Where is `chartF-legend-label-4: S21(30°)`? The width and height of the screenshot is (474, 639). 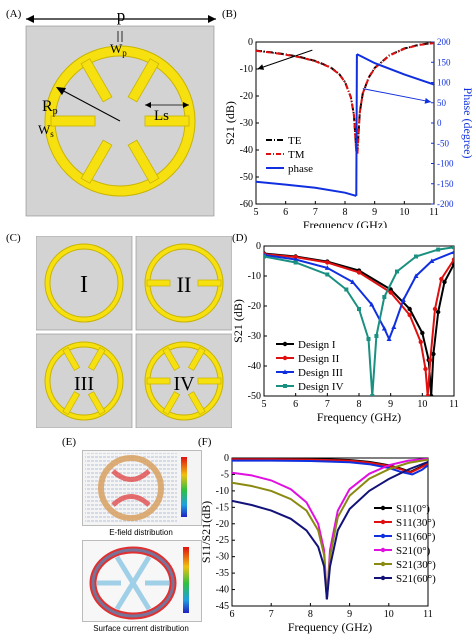 chartF-legend-label-4: S21(30°) is located at coordinates (416, 565).